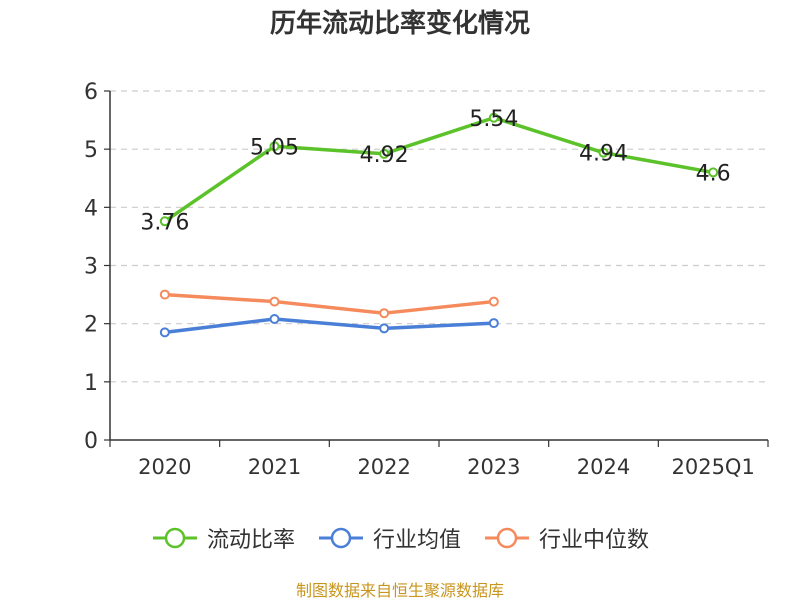 This screenshot has height=601, width=800. I want to click on data-label: 4.6, so click(713, 173).